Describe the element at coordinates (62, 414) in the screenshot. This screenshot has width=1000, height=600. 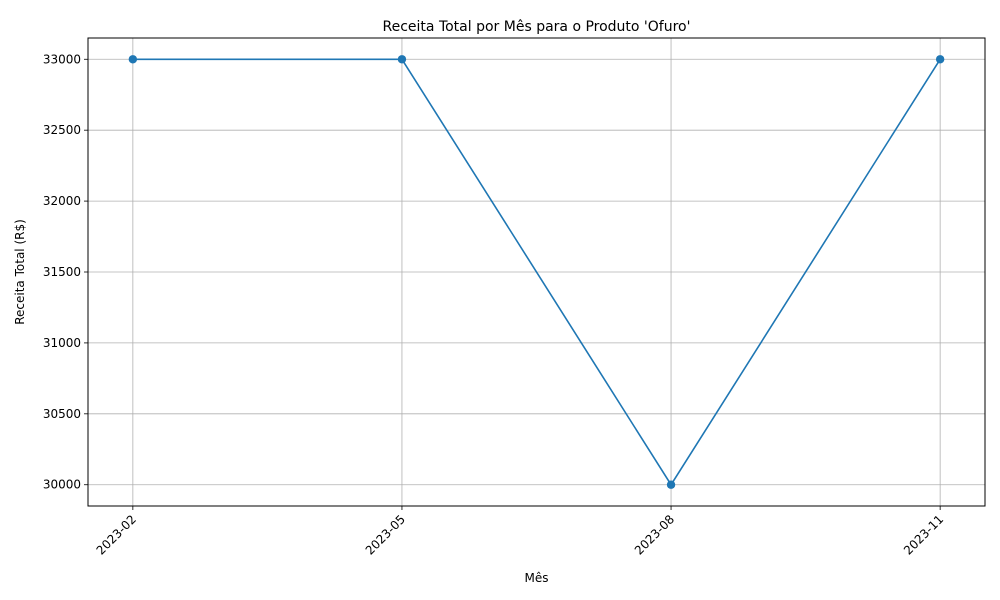
I see `y-tick-label: 30500` at that location.